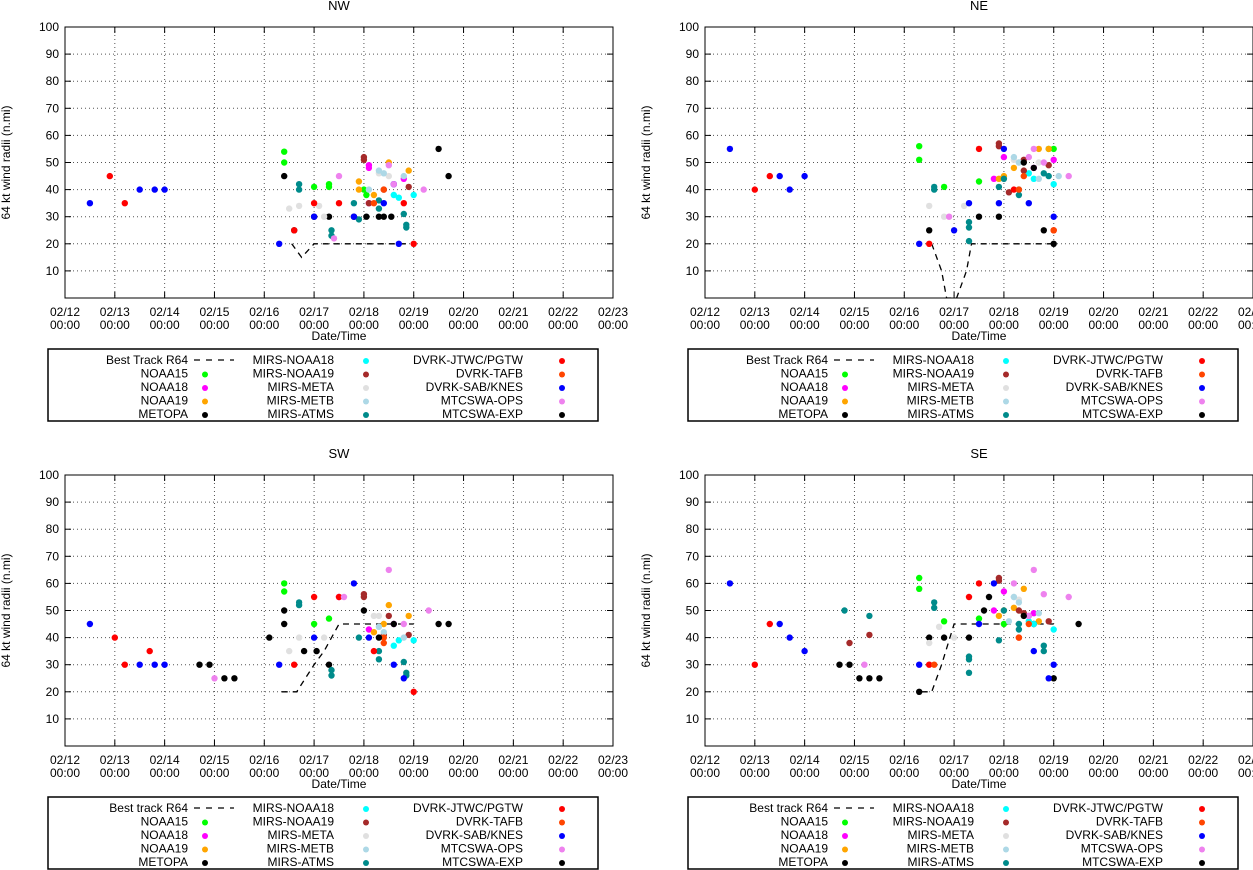 This screenshot has height=870, width=1253. I want to click on plot-data, so click(899, 219).